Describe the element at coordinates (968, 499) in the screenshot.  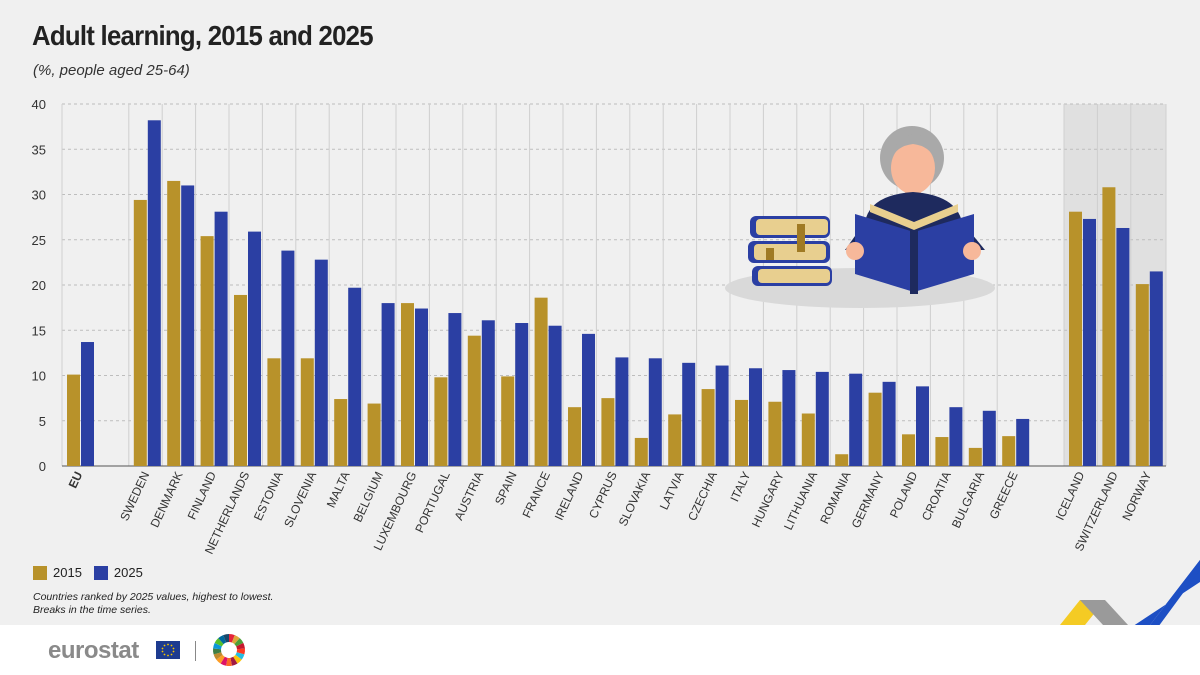
I see `x-tick-label: BULGARIA` at that location.